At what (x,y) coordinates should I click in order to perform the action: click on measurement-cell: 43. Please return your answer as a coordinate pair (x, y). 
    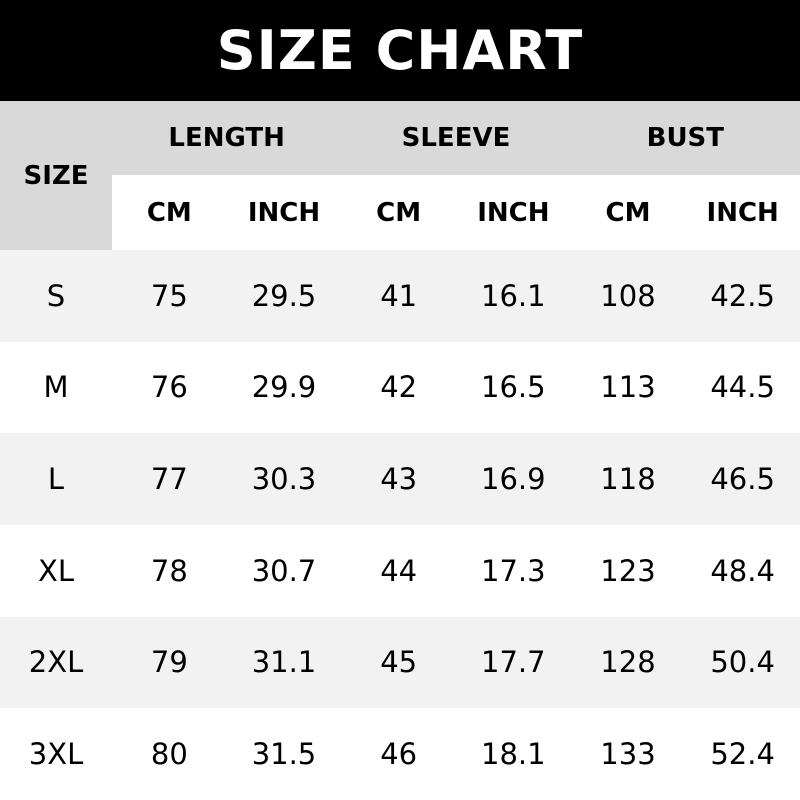
    Looking at the image, I should click on (399, 479).